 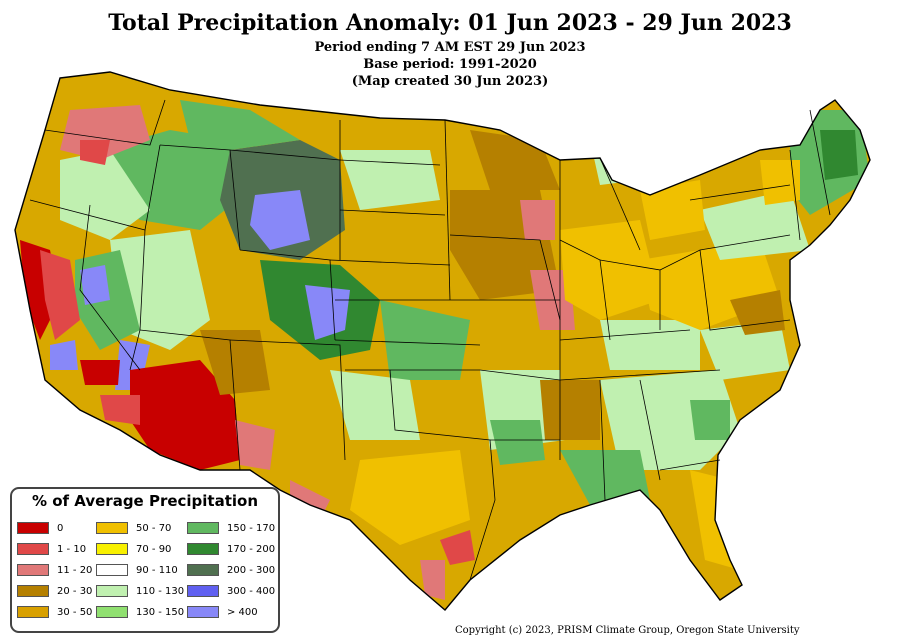 I want to click on legend-label: 50 - 70, so click(x=154, y=528).